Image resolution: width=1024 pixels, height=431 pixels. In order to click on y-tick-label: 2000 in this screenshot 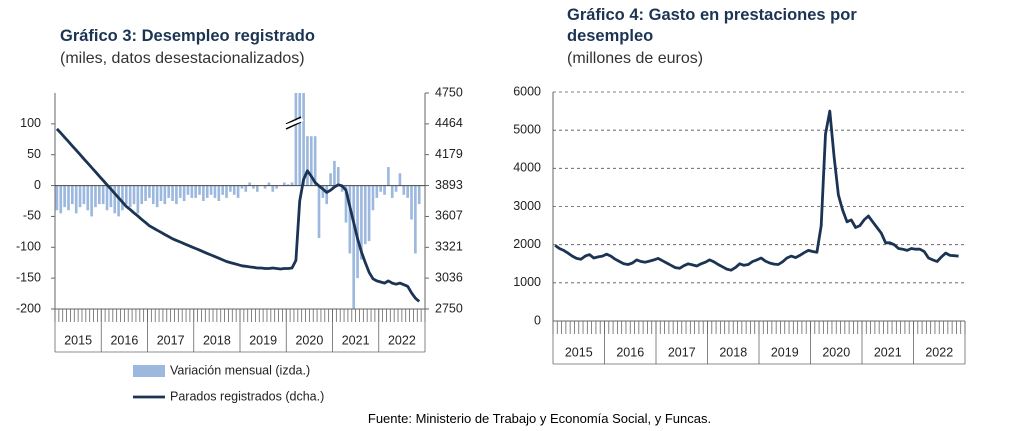, I will do `click(527, 244)`.